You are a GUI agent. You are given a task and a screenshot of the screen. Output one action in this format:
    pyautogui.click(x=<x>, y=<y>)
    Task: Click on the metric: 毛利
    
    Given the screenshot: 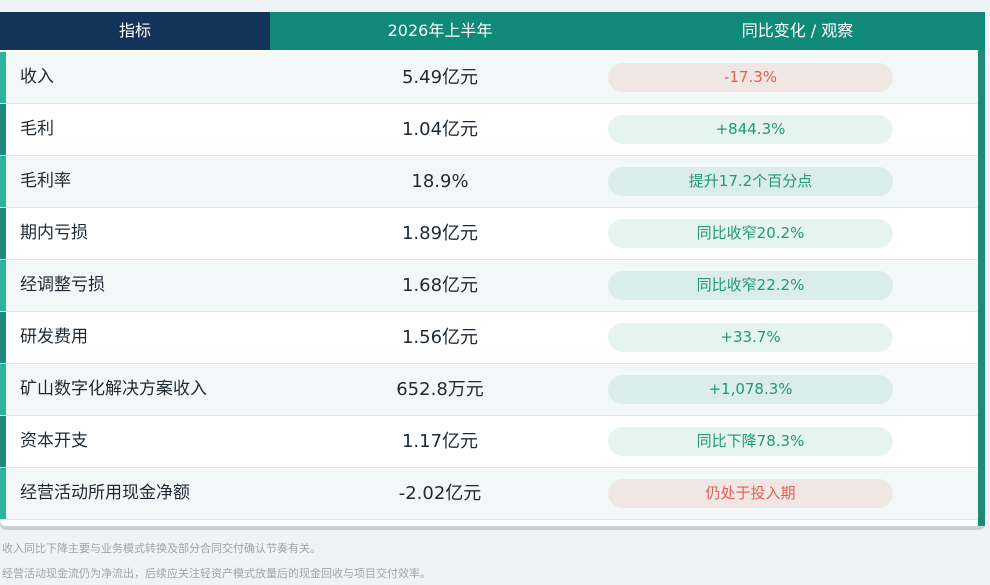 What is the action you would take?
    pyautogui.click(x=37, y=129)
    